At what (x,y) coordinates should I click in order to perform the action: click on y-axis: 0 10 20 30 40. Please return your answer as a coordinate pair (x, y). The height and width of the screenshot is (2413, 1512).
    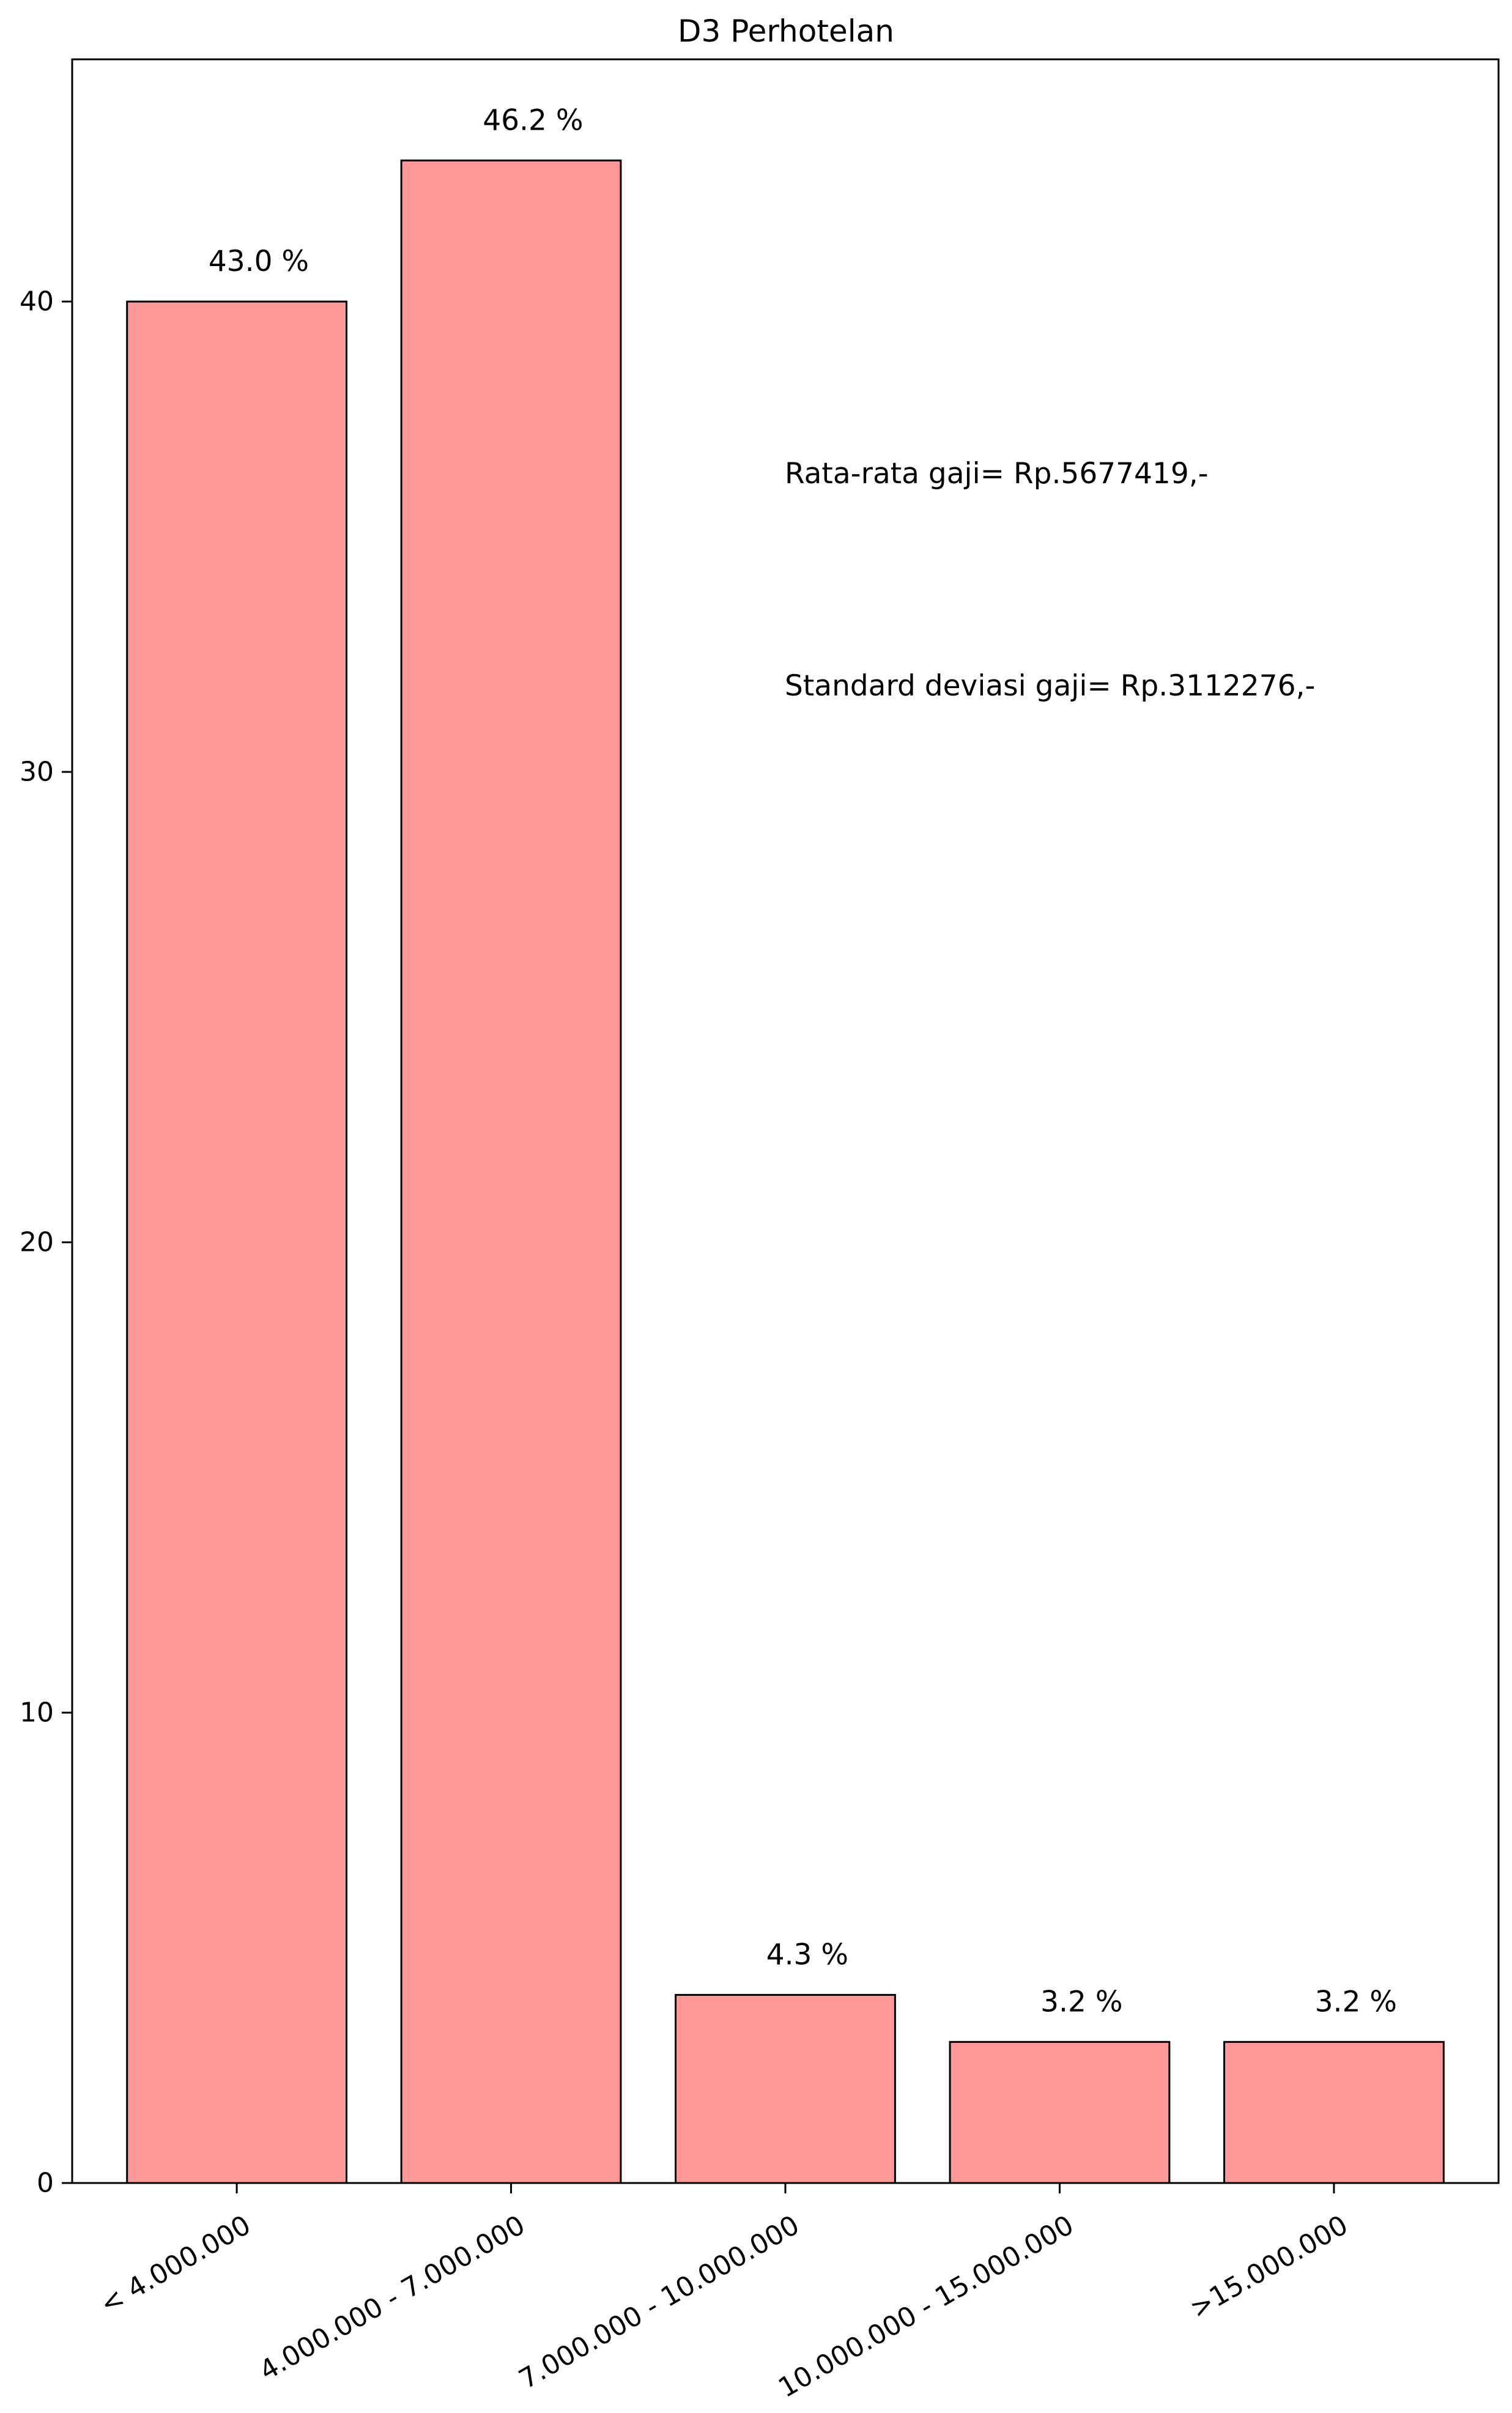
    Looking at the image, I should click on (46, 1242).